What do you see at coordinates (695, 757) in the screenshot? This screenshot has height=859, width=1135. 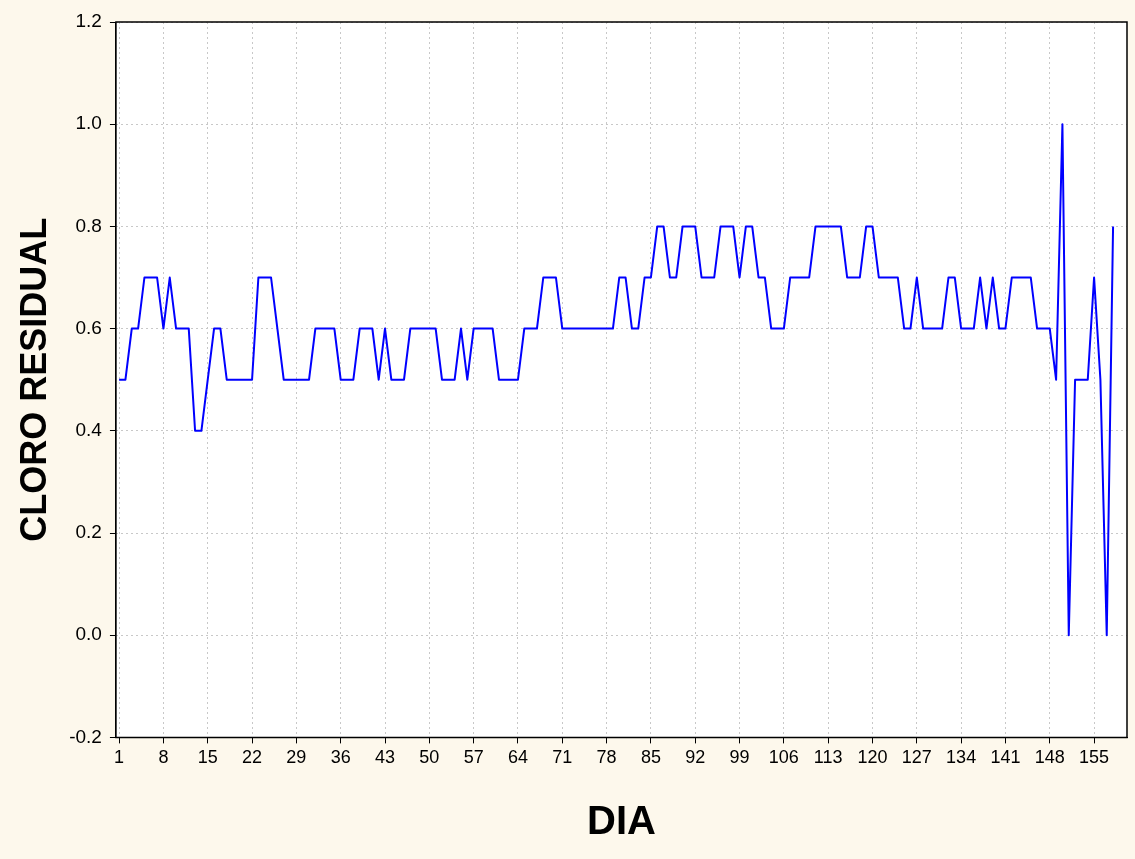 I see `x-tick-label: 92` at bounding box center [695, 757].